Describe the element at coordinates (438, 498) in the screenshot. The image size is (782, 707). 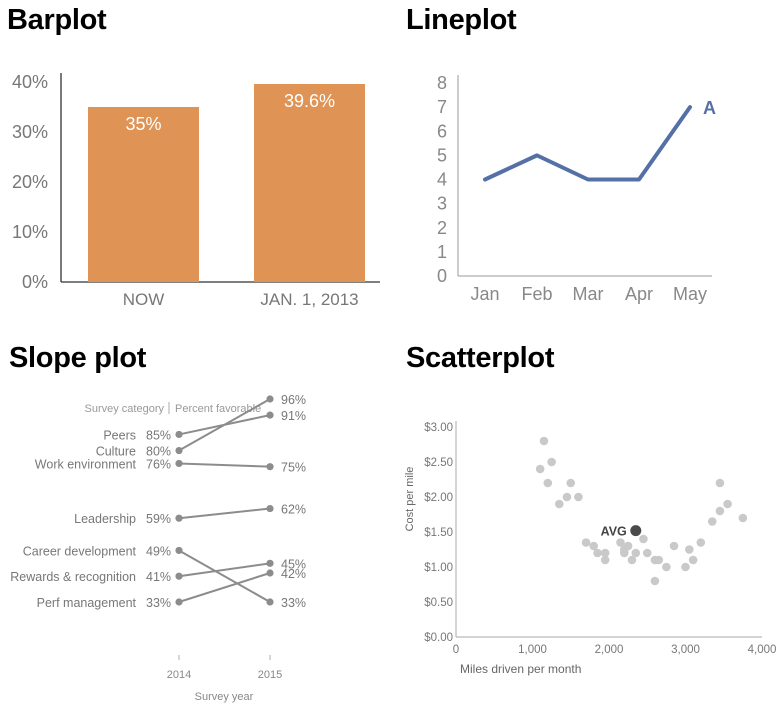
I see `scatter-ytick-label: $2.00` at that location.